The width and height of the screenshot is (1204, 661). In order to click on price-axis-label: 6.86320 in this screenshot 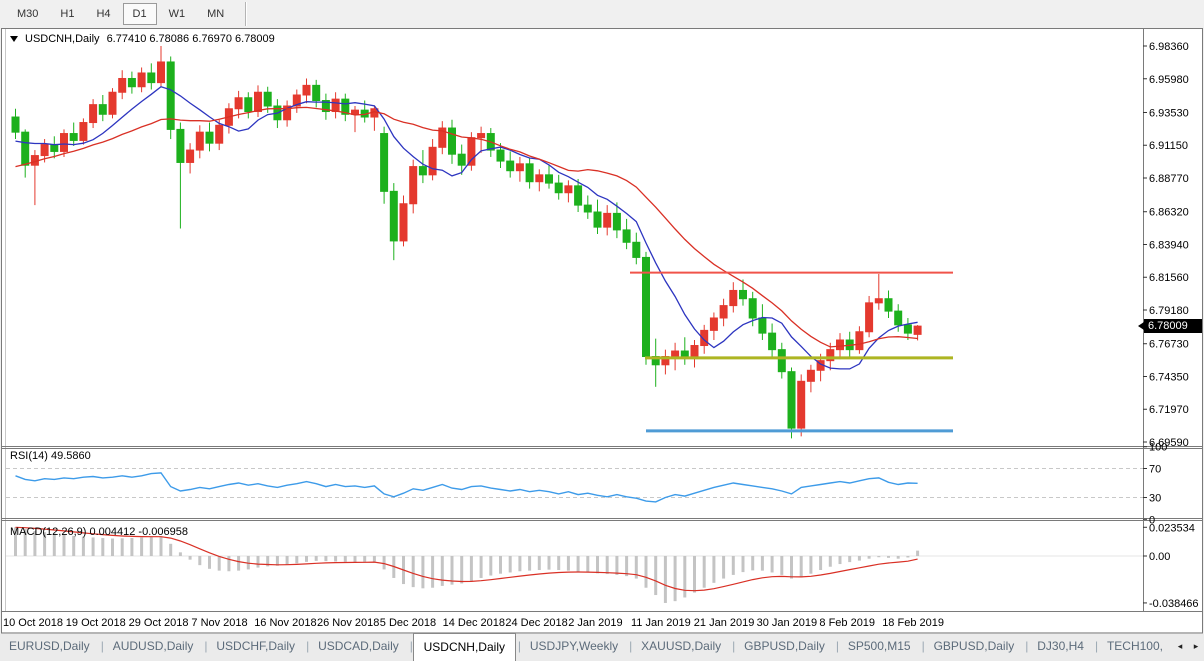, I will do `click(1169, 213)`.